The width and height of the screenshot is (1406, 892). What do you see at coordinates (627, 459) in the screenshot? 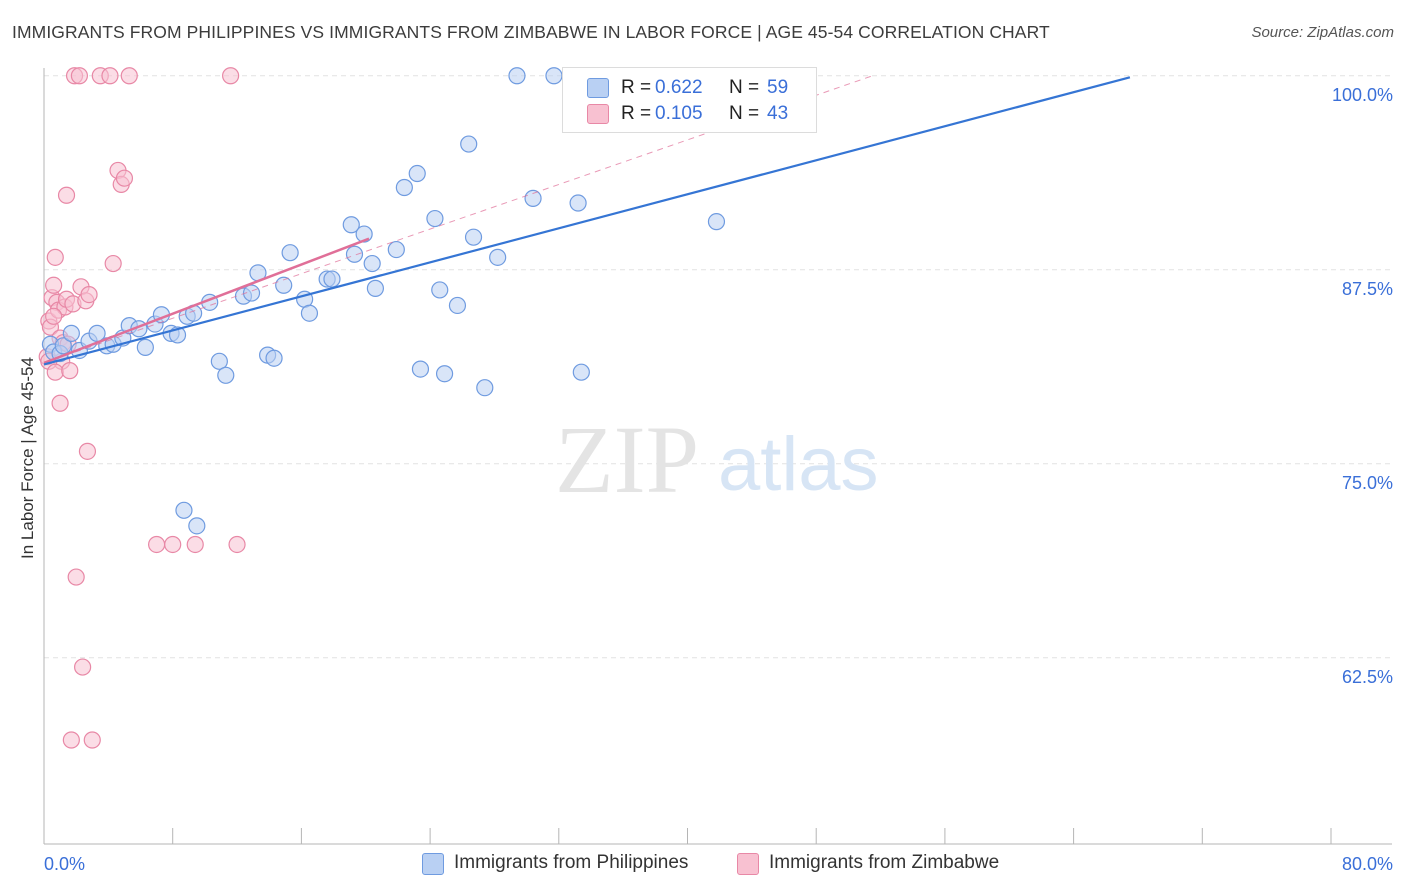
I see `watermark-zip: ZIP` at bounding box center [627, 459].